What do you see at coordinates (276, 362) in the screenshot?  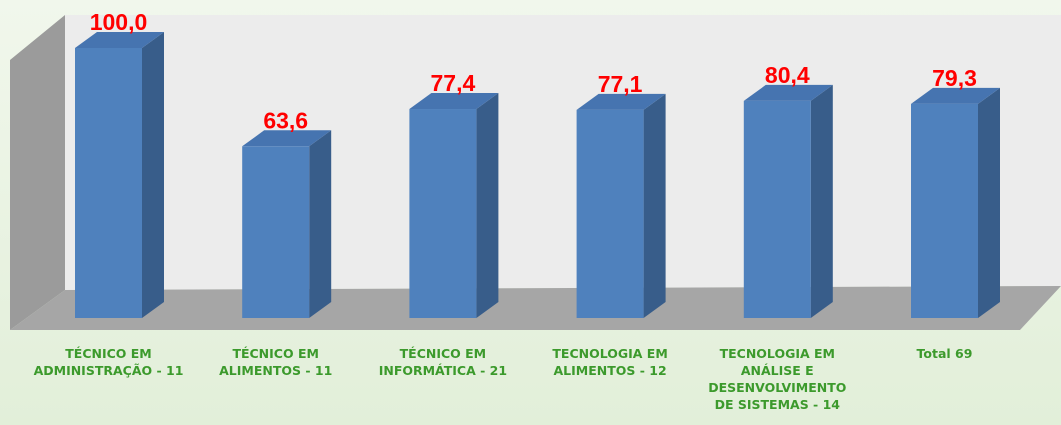 I see `x-tick-label: TÉCNICO EM ALIMENTOS - 11` at bounding box center [276, 362].